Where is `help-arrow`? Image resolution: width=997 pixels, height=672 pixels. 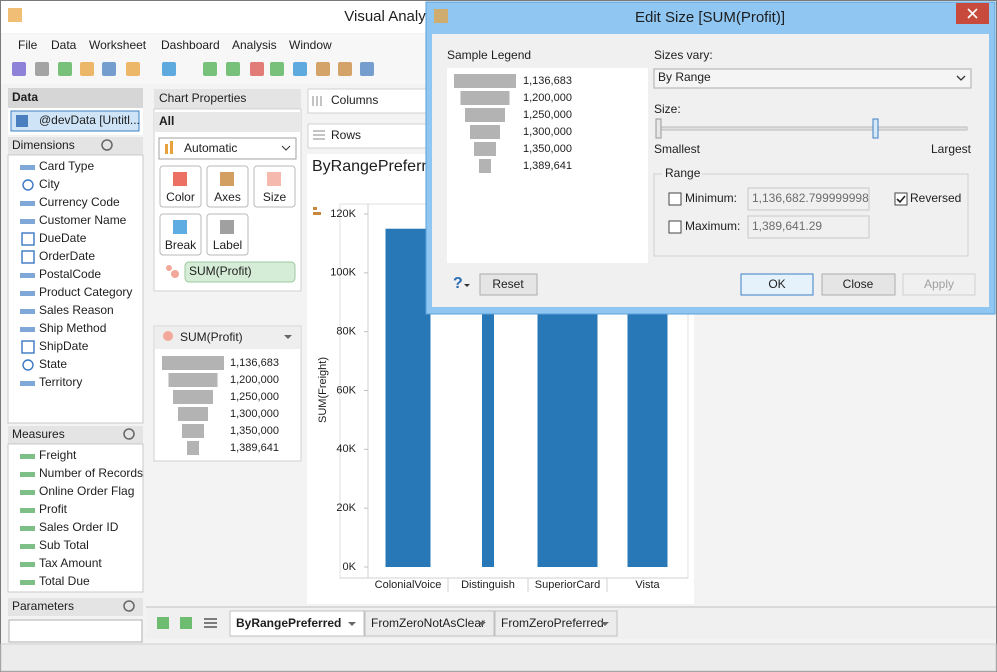 help-arrow is located at coordinates (467, 285).